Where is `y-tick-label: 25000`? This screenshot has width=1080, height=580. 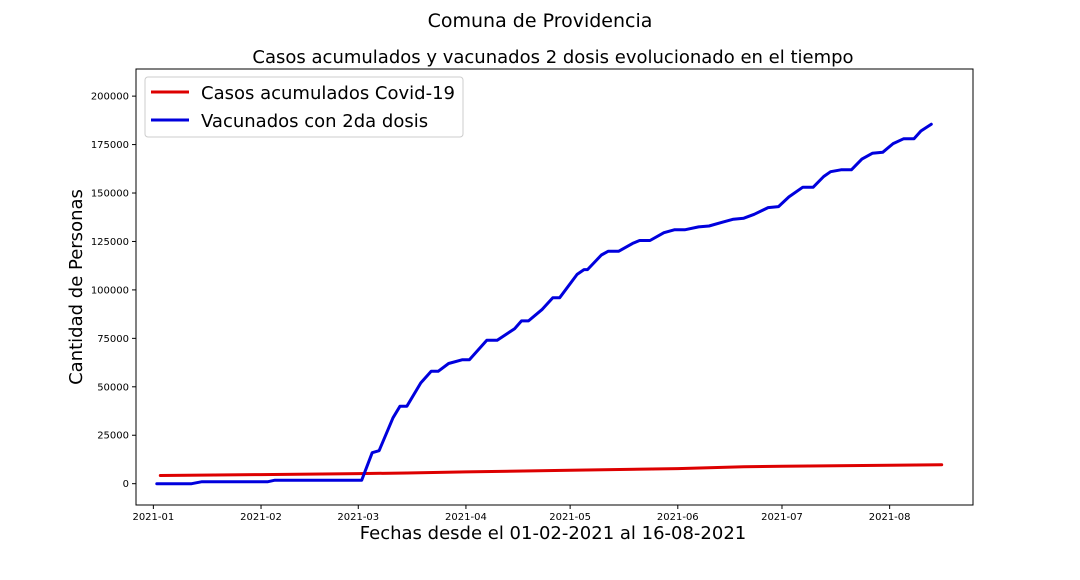 y-tick-label: 25000 is located at coordinates (113, 436).